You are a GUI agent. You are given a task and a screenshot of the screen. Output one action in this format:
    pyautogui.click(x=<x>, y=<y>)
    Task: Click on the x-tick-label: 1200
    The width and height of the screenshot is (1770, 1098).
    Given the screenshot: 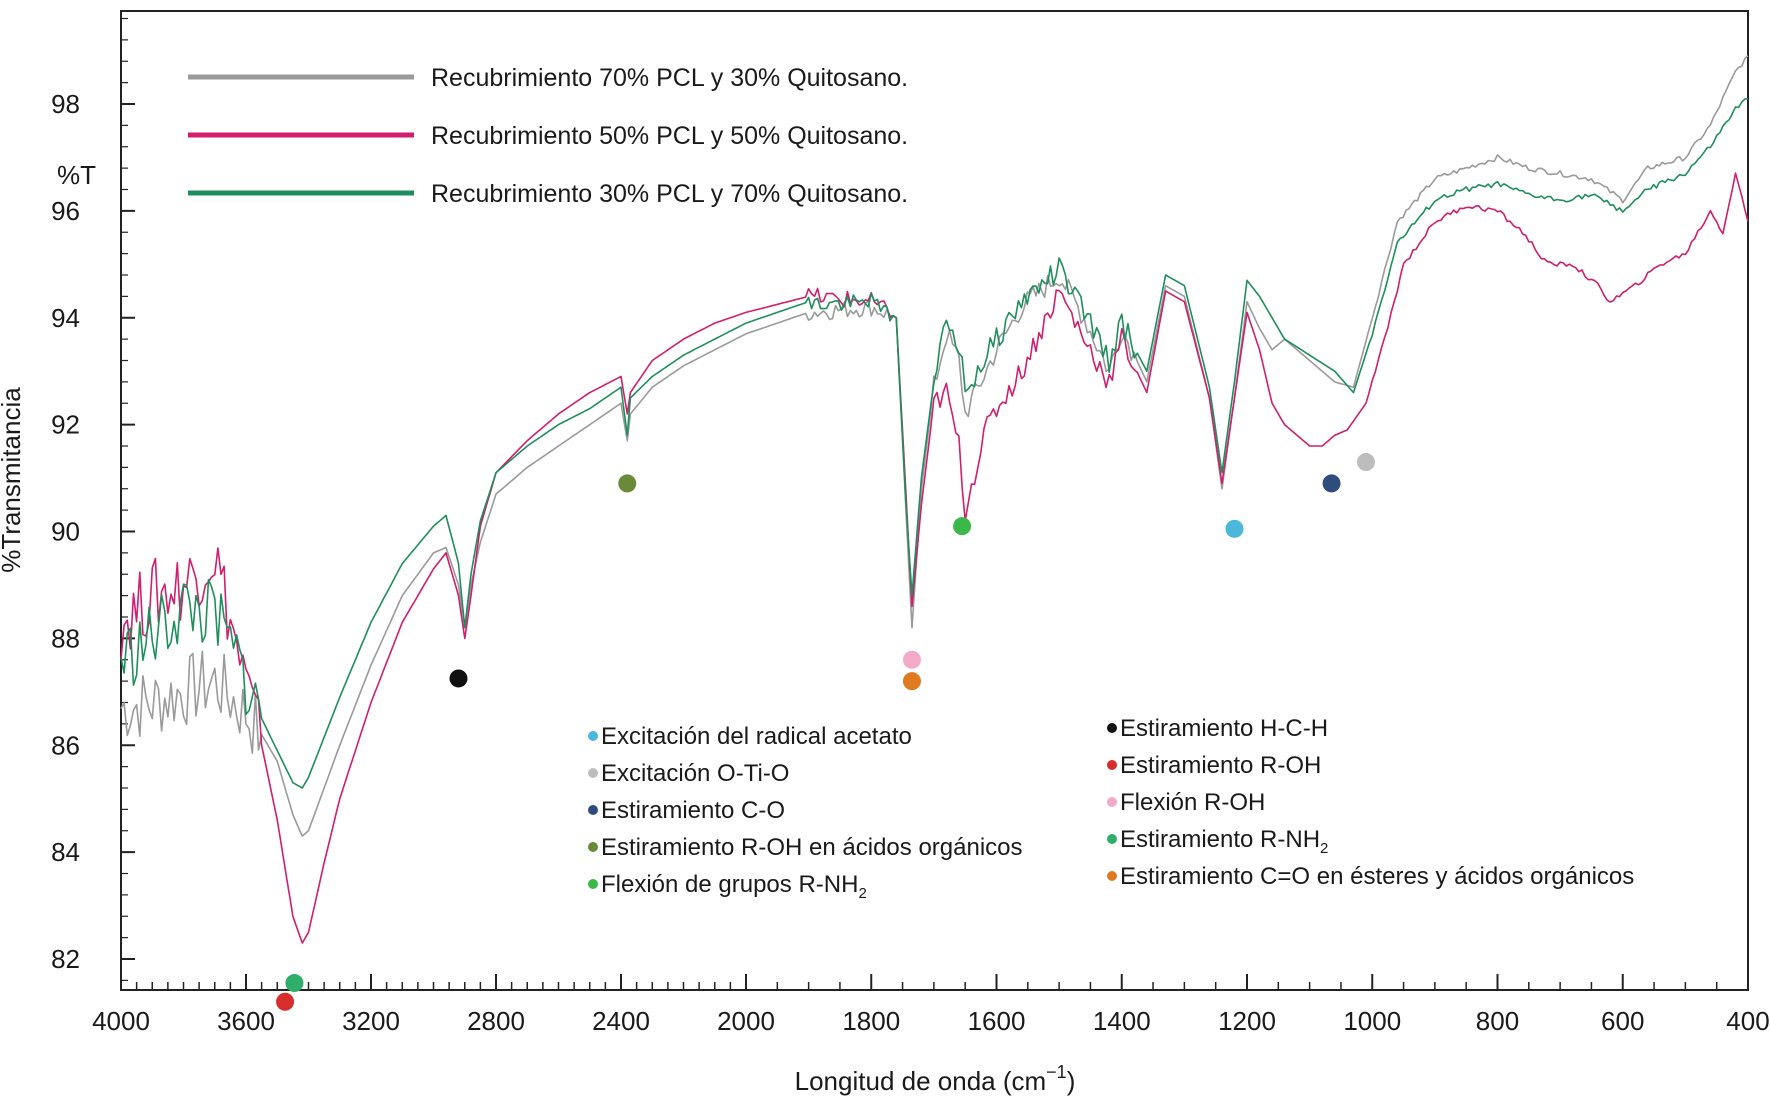 What is the action you would take?
    pyautogui.click(x=1247, y=1021)
    